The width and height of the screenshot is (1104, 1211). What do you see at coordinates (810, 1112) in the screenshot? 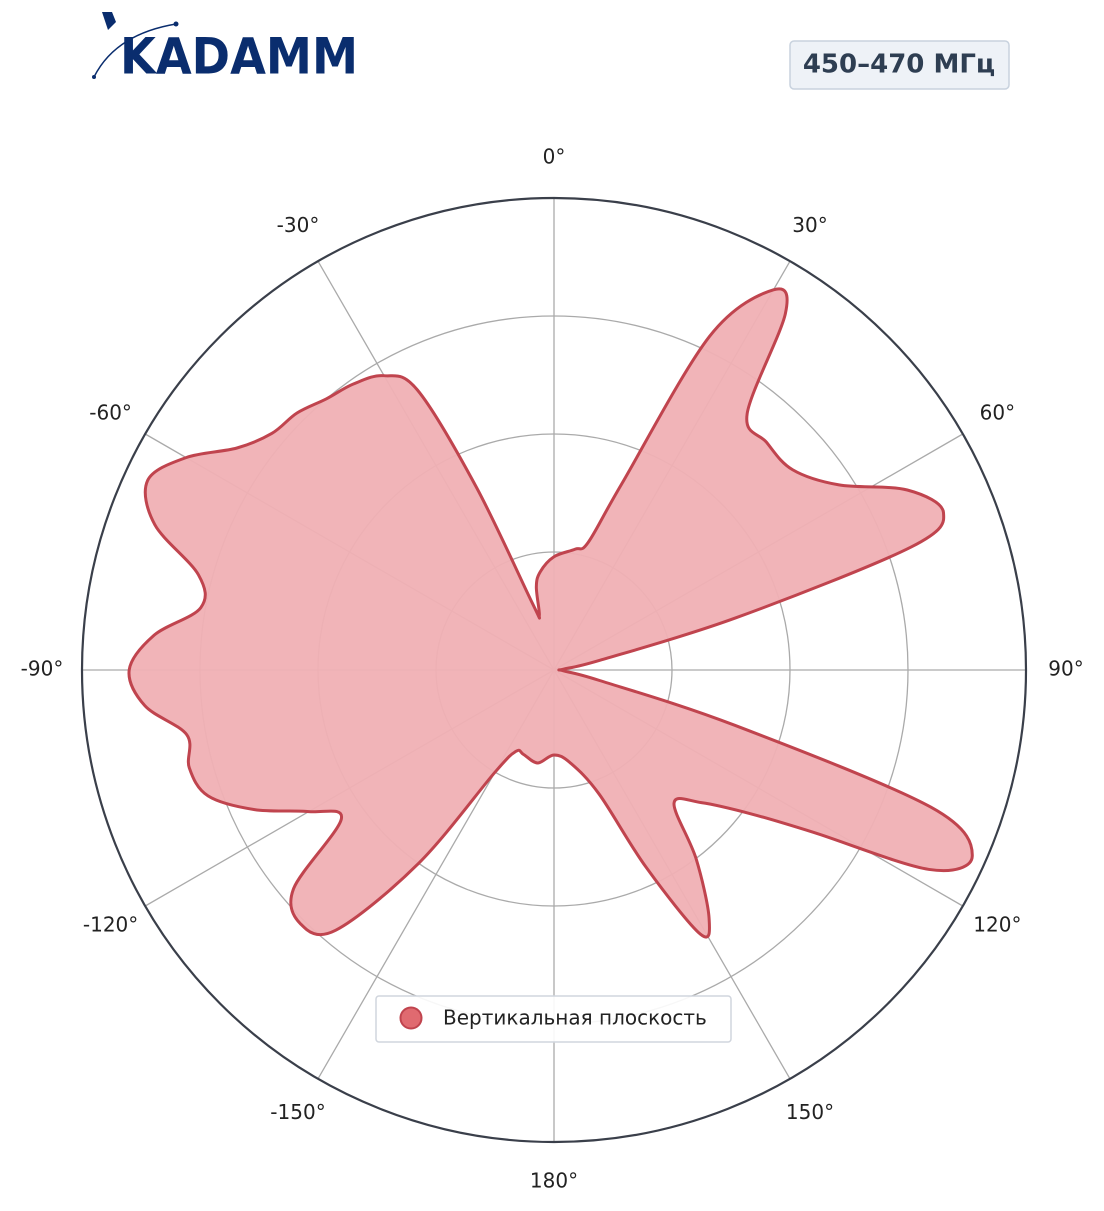
I see `theta-tick-label: 150°` at bounding box center [810, 1112].